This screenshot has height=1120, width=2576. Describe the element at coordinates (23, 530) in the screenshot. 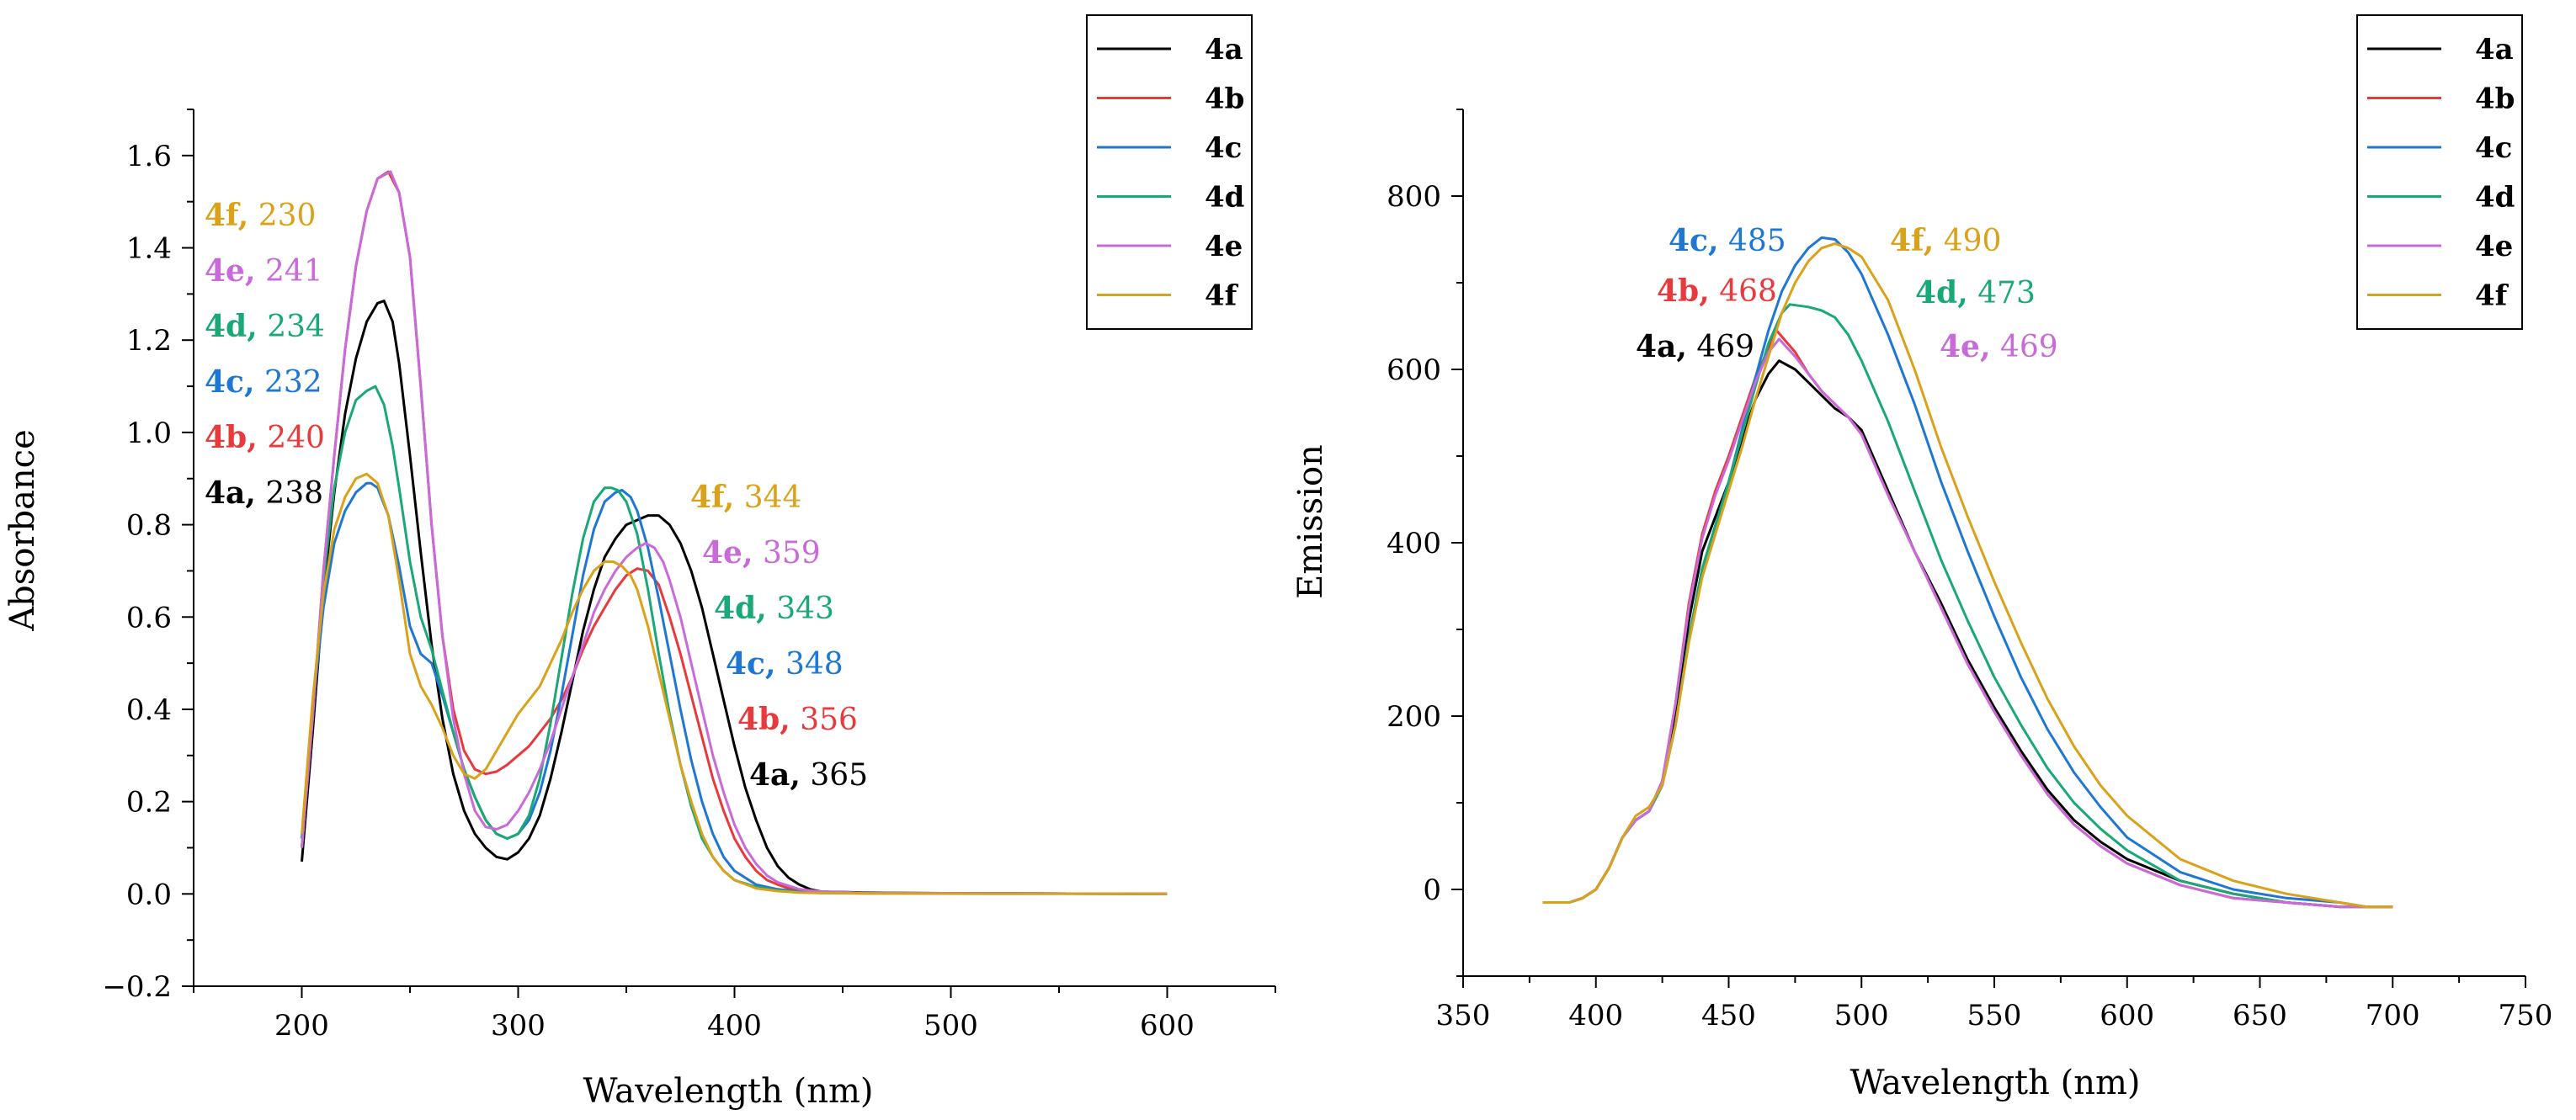

I see `y-axis-title: Absorbance` at that location.